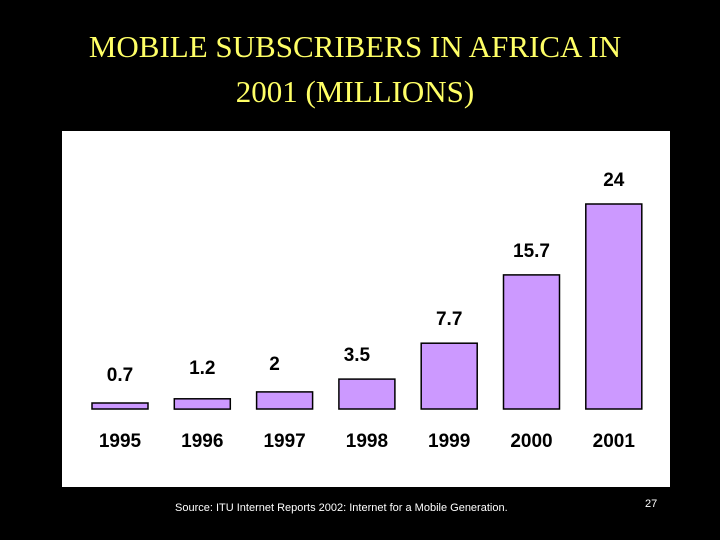 Image resolution: width=720 pixels, height=540 pixels. Describe the element at coordinates (202, 368) in the screenshot. I see `data-label-1996: 1.2` at that location.